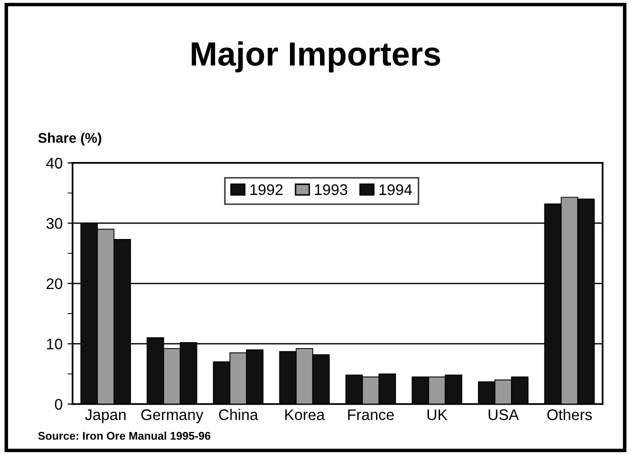 The image size is (631, 455). What do you see at coordinates (70, 139) in the screenshot?
I see `y-axis-title: Share (%)` at bounding box center [70, 139].